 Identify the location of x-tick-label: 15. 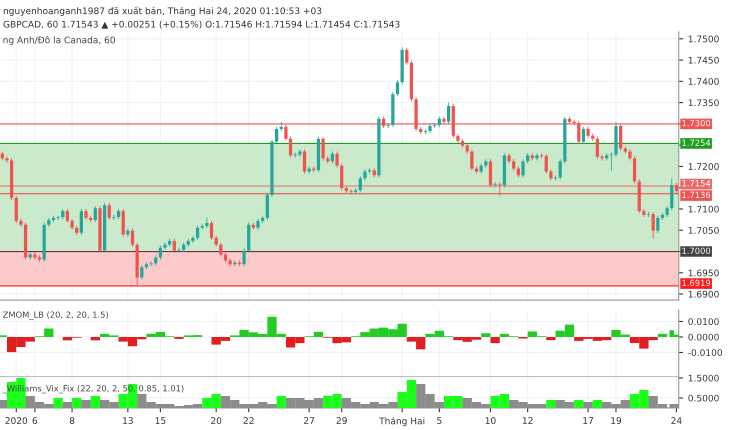
(161, 420).